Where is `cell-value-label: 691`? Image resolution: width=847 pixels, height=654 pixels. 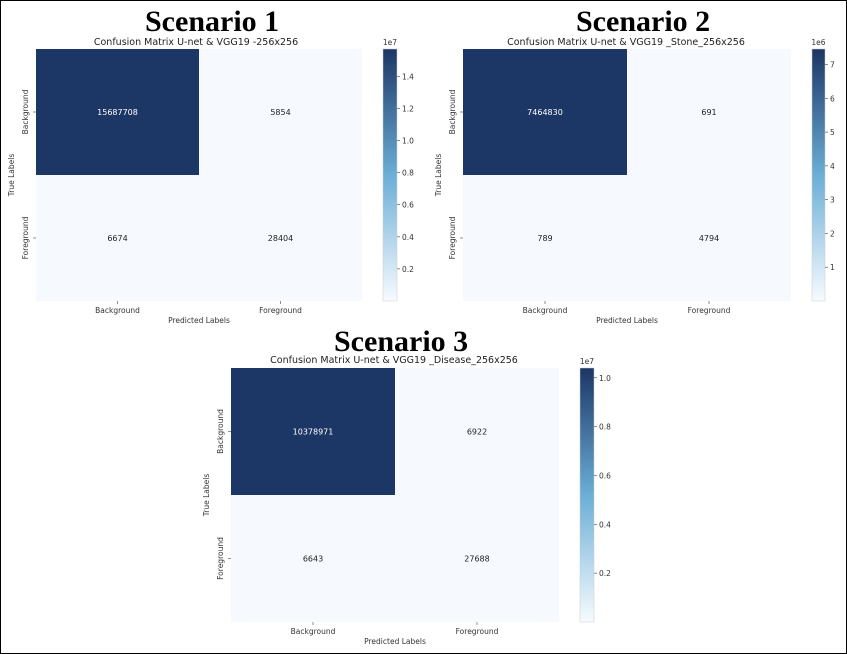
cell-value-label: 691 is located at coordinates (708, 112).